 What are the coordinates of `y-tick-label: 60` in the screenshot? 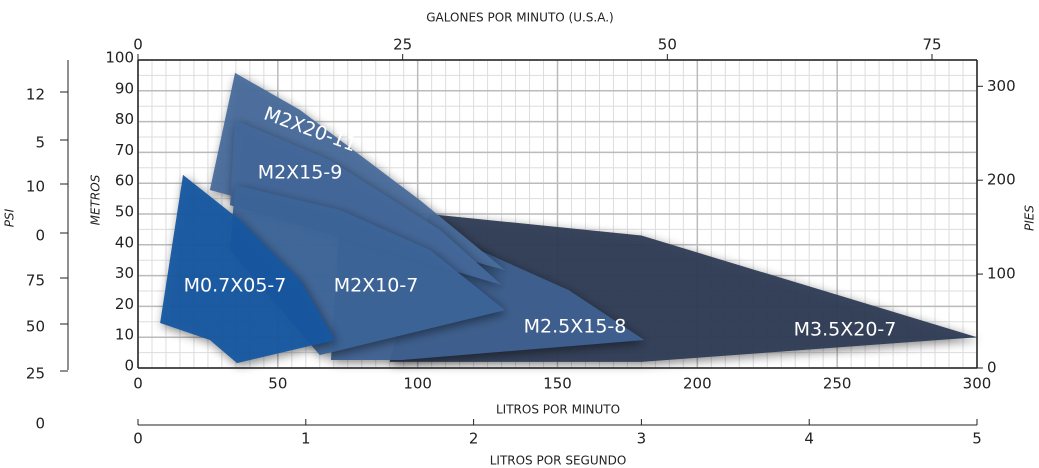 It's located at (124, 181).